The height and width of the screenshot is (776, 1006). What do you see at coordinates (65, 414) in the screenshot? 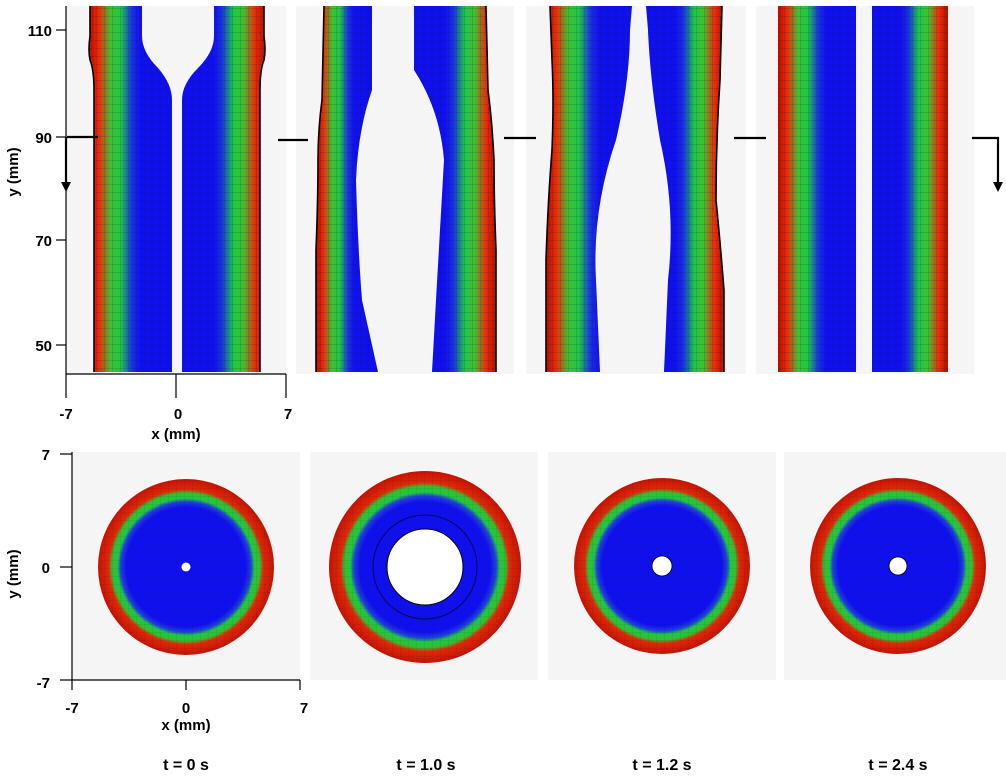
I see `top-xtick-neg7: -7` at bounding box center [65, 414].